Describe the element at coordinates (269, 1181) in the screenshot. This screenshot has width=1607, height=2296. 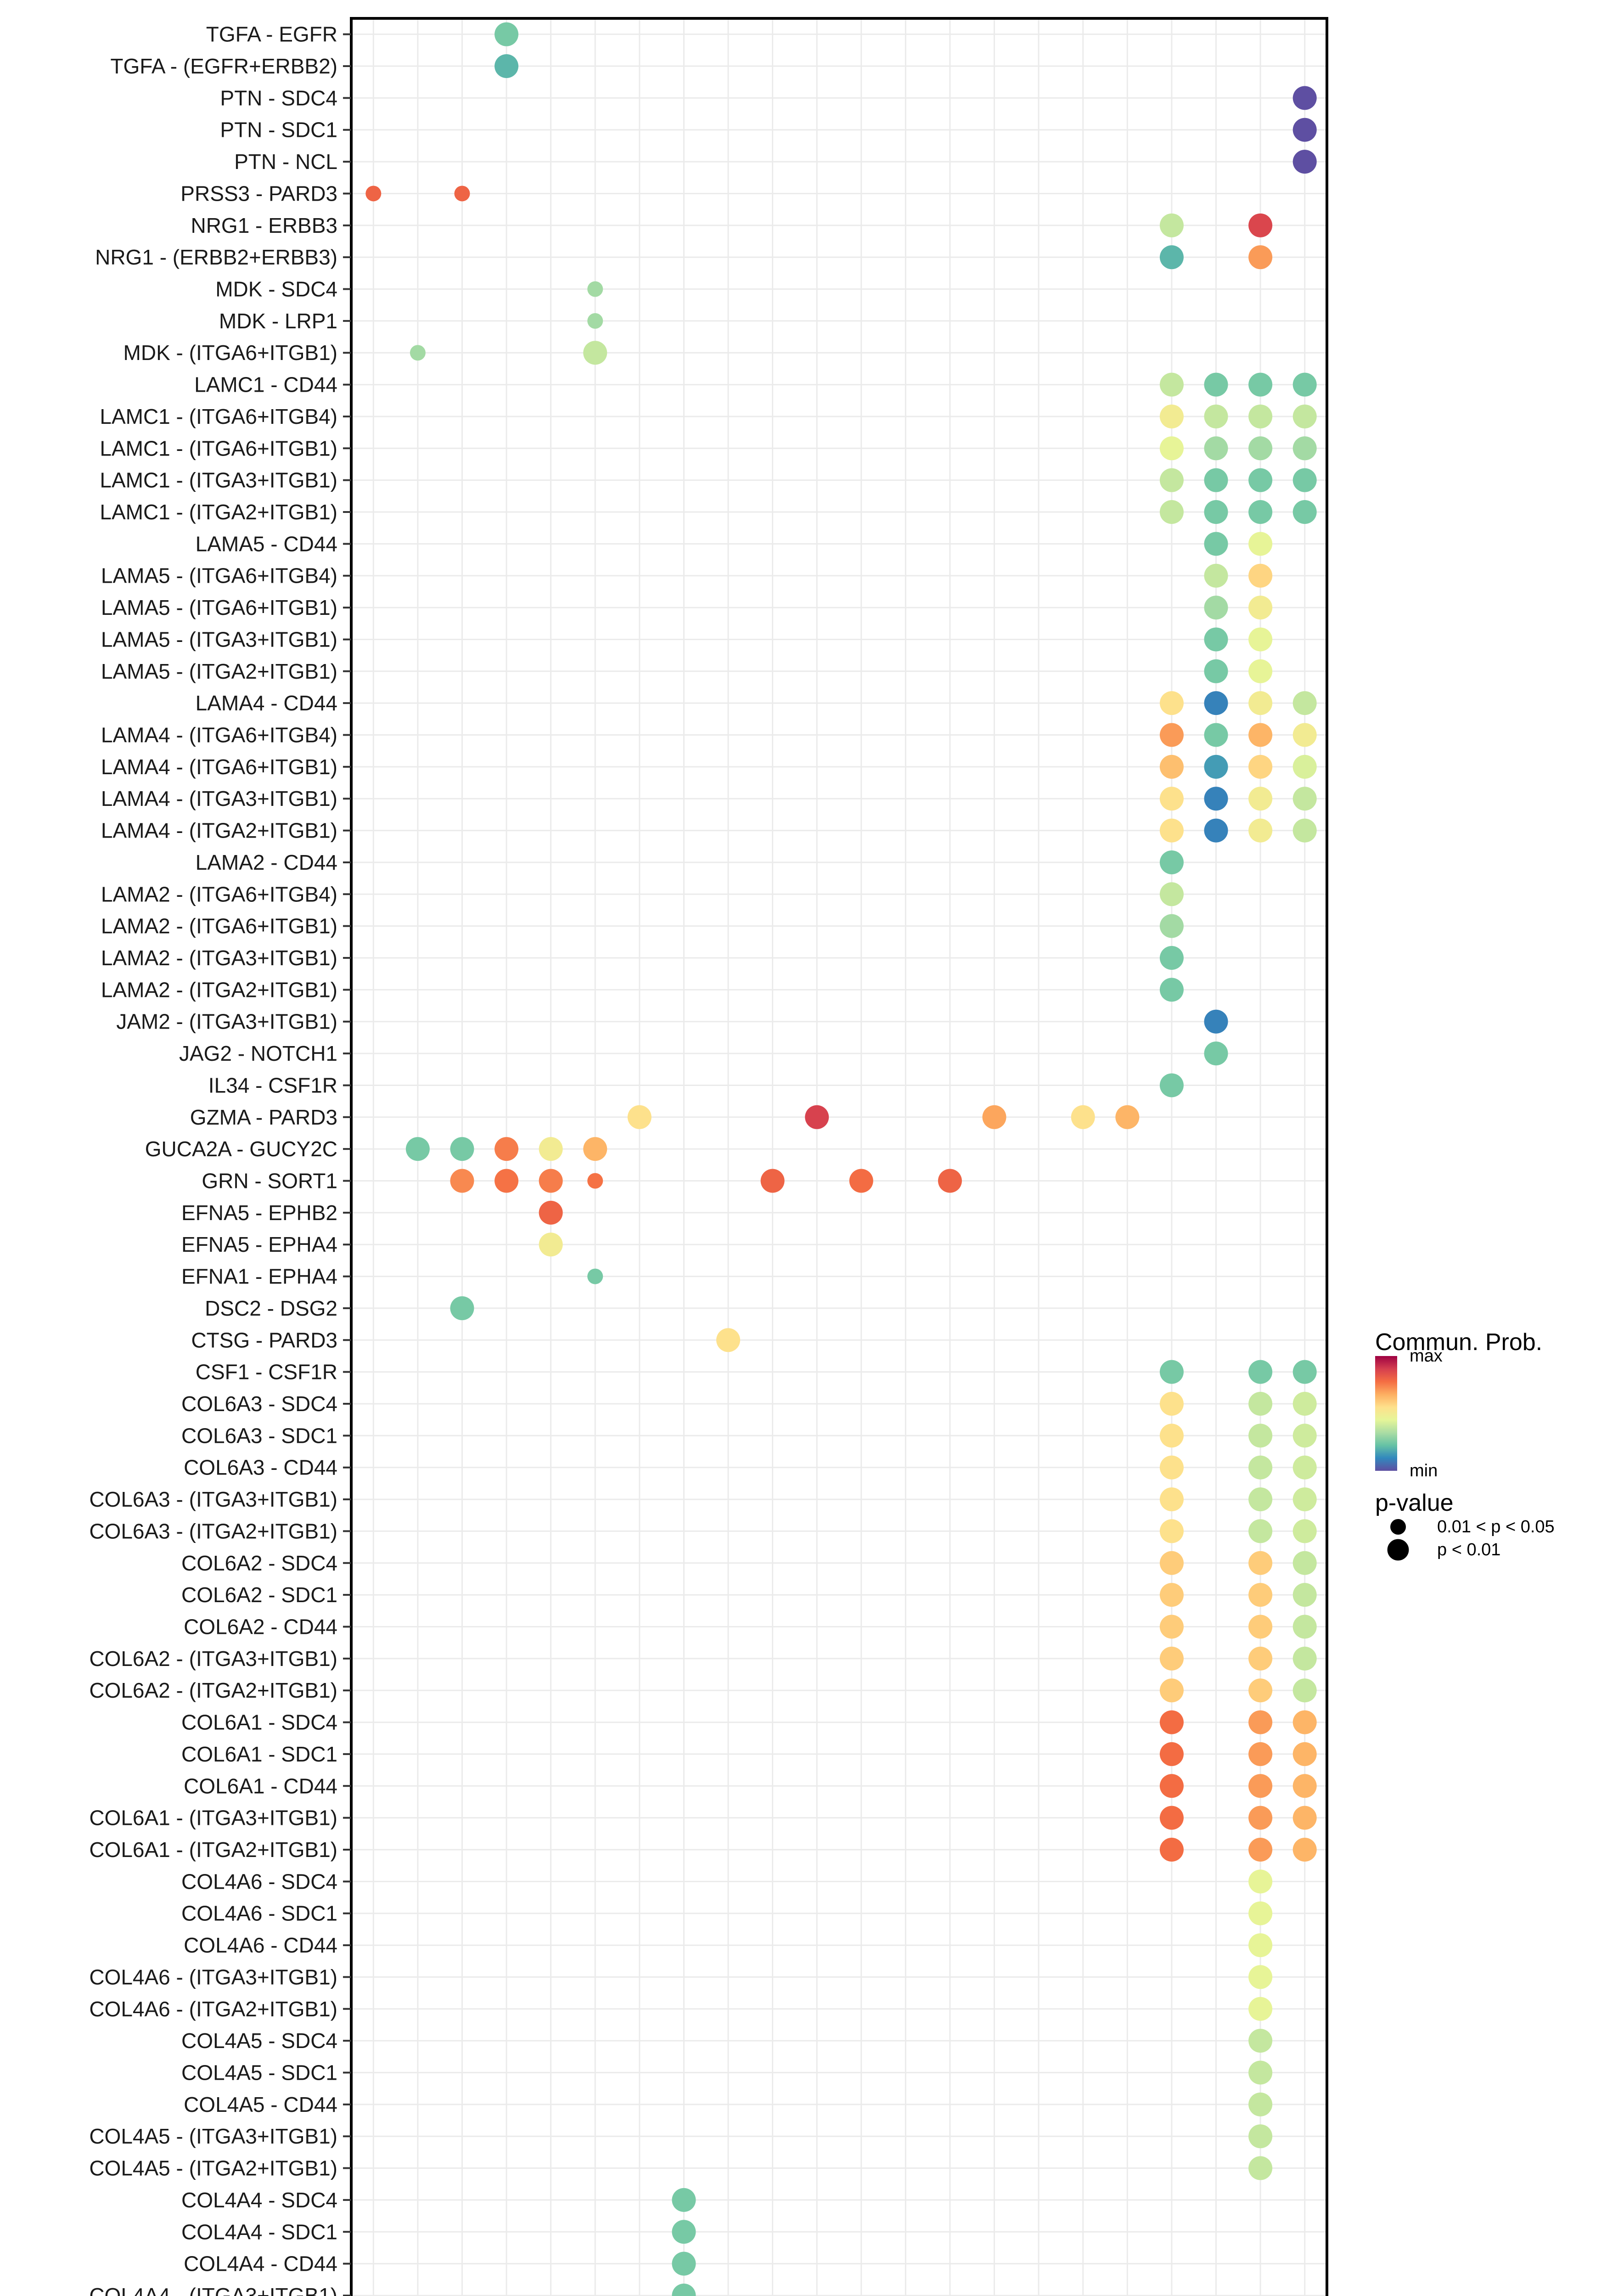
I see `y-tick-label: GRN - SORT1` at that location.